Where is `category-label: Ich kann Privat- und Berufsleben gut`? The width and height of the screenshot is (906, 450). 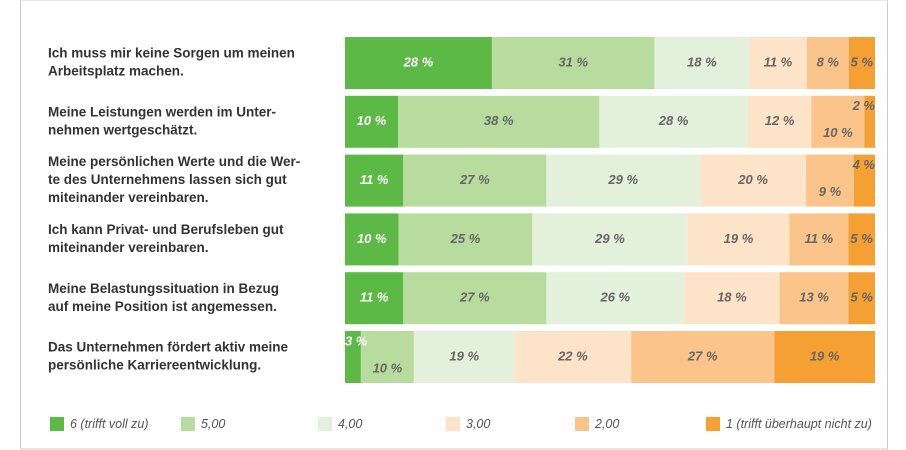
category-label: Ich kann Privat- und Berufsleben gut is located at coordinates (166, 229).